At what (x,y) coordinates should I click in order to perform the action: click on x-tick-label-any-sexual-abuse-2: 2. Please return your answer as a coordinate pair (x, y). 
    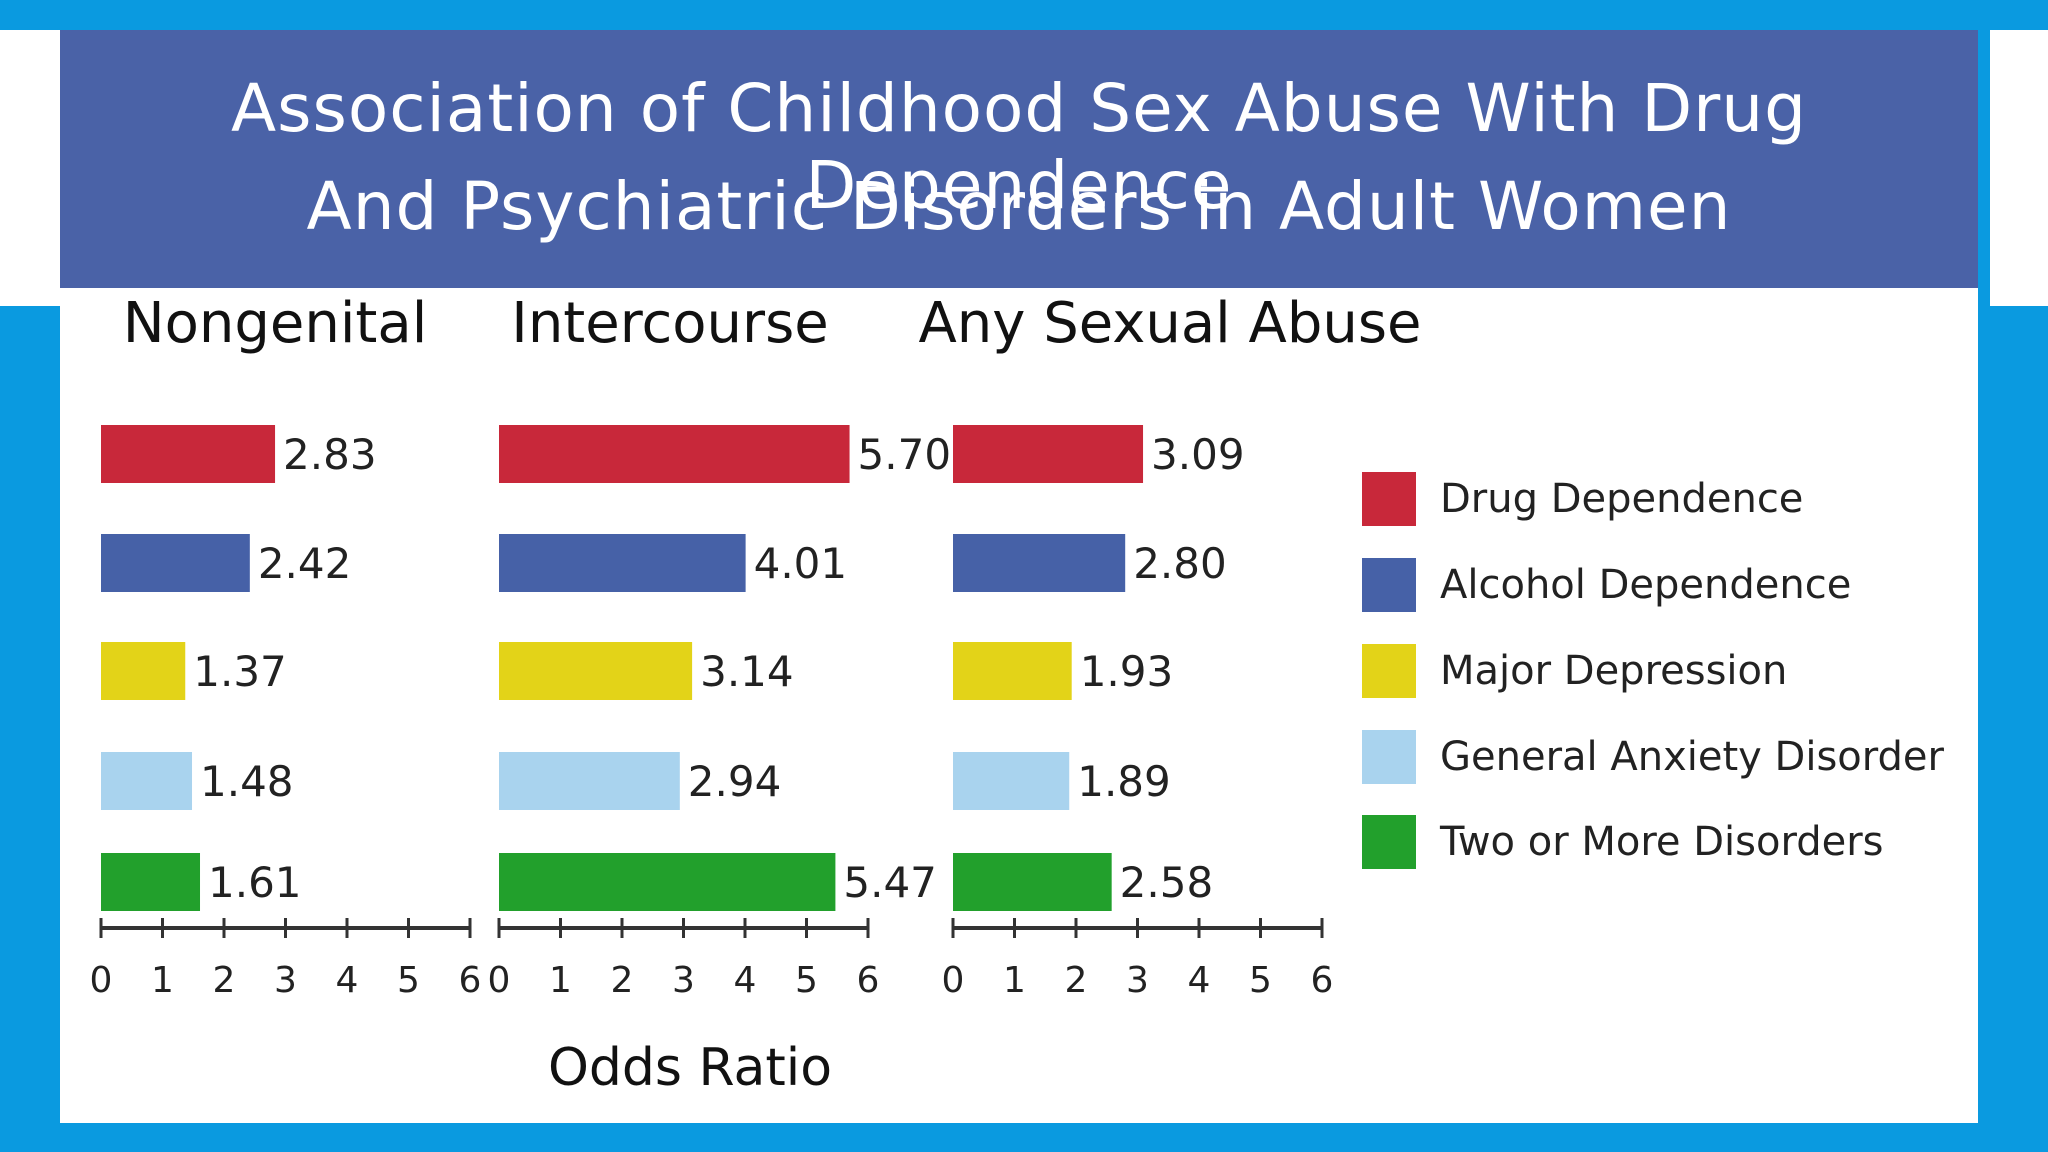
    Looking at the image, I should click on (1076, 980).